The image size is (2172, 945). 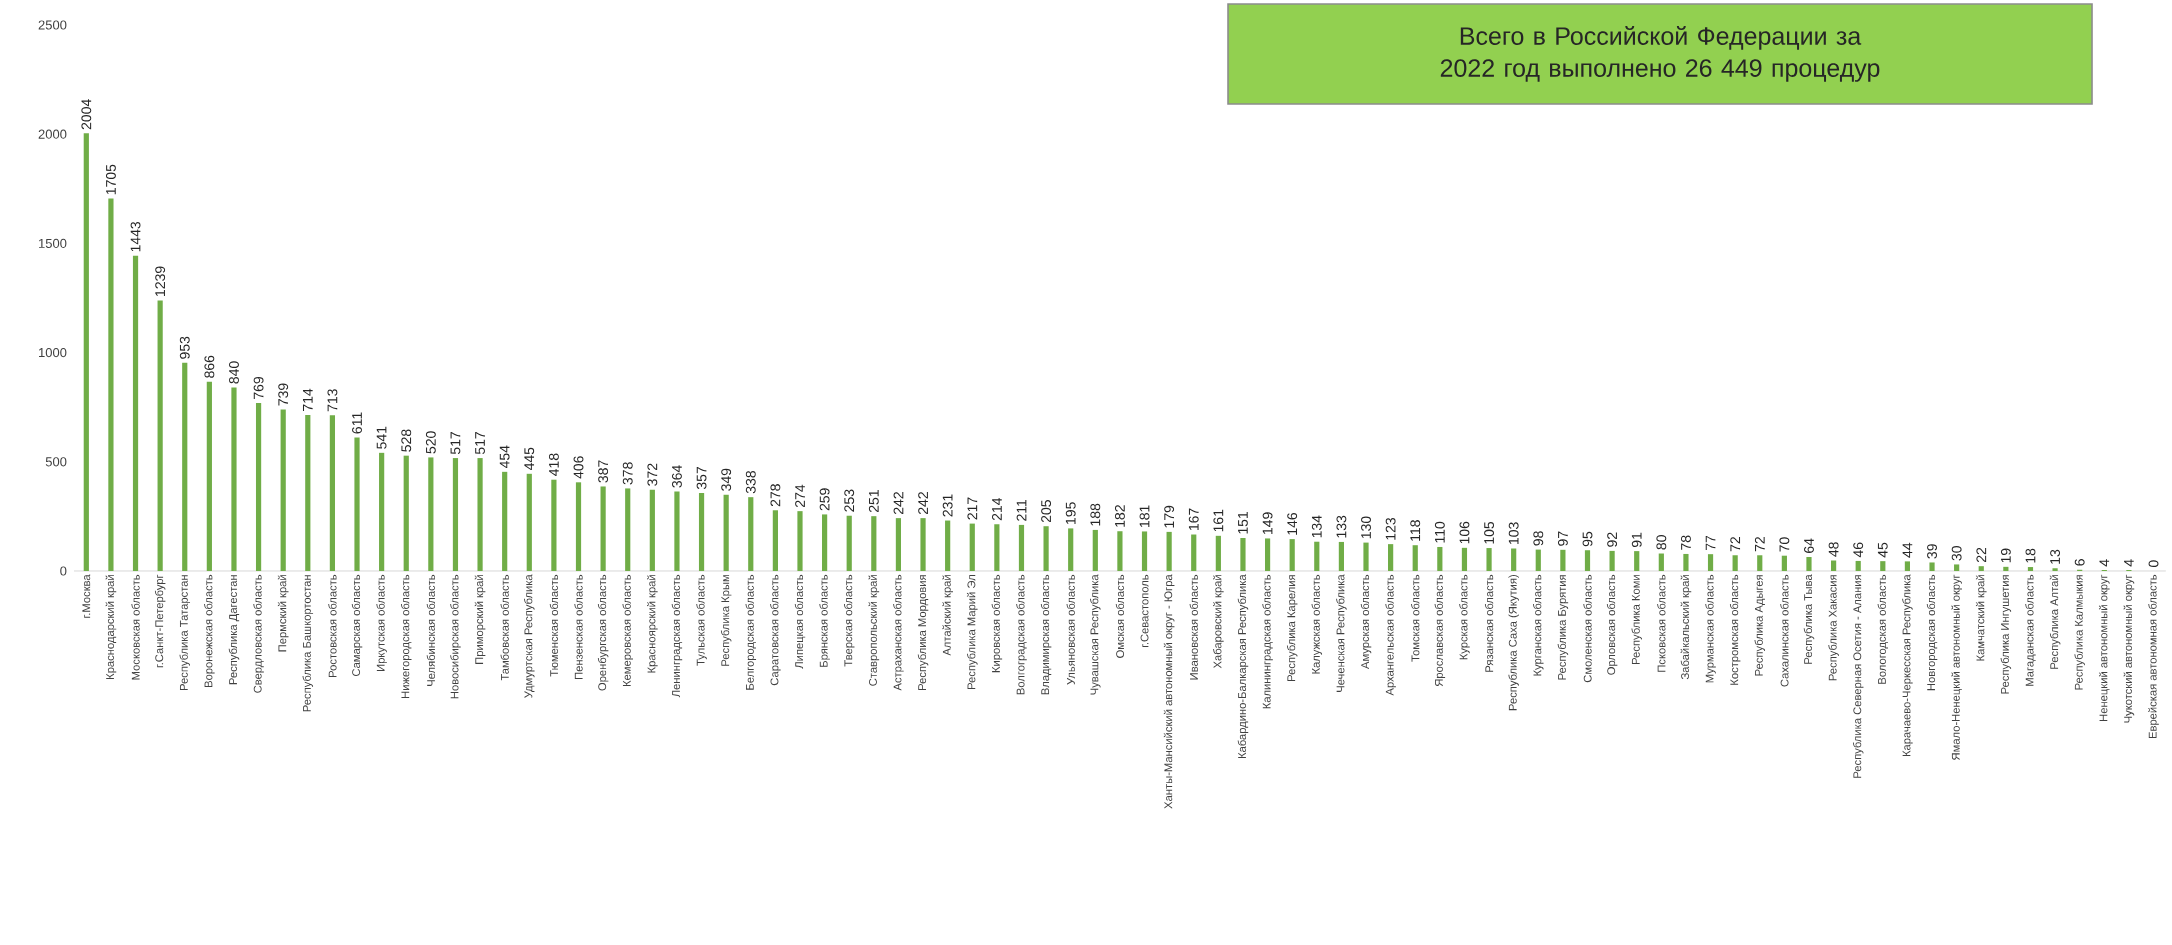 What do you see at coordinates (1119, 516) in the screenshot?
I see `data-label: 182` at bounding box center [1119, 516].